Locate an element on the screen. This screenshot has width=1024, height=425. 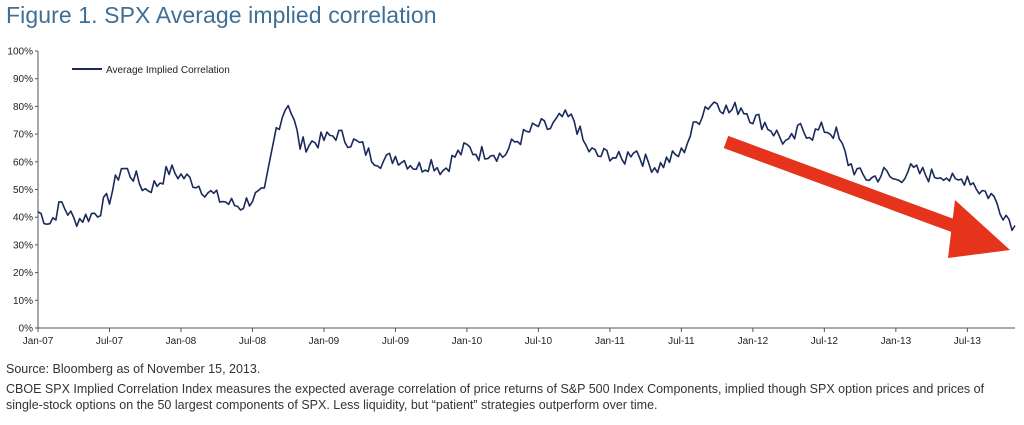
downward-trend-arrow is located at coordinates (866, 196).